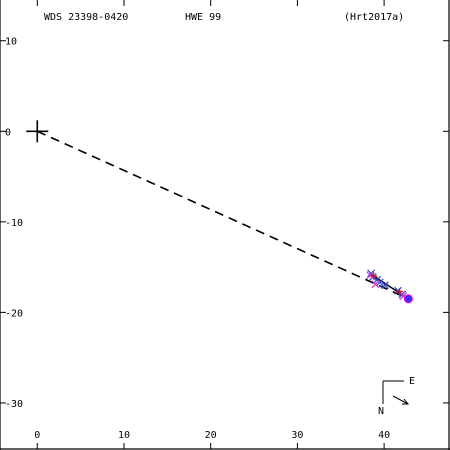 The height and width of the screenshot is (450, 450). What do you see at coordinates (401, 400) in the screenshot?
I see `motion-direction-arrow` at bounding box center [401, 400].